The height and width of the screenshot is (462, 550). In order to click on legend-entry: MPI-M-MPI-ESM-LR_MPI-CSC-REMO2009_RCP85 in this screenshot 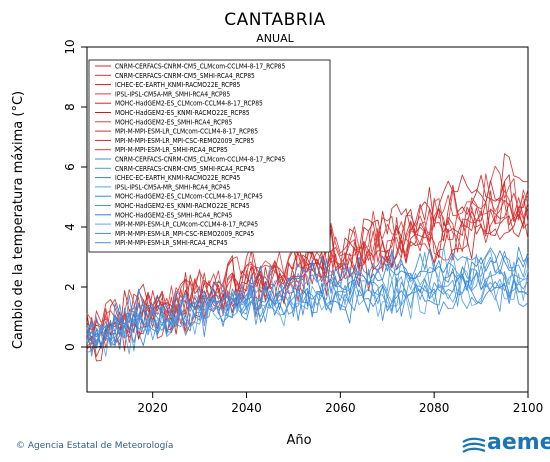, I will do `click(184, 141)`.